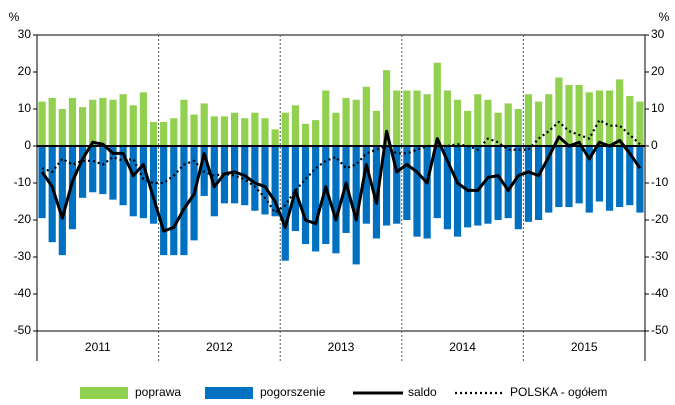  Describe the element at coordinates (104, 393) in the screenshot. I see `legend-swatch` at that location.